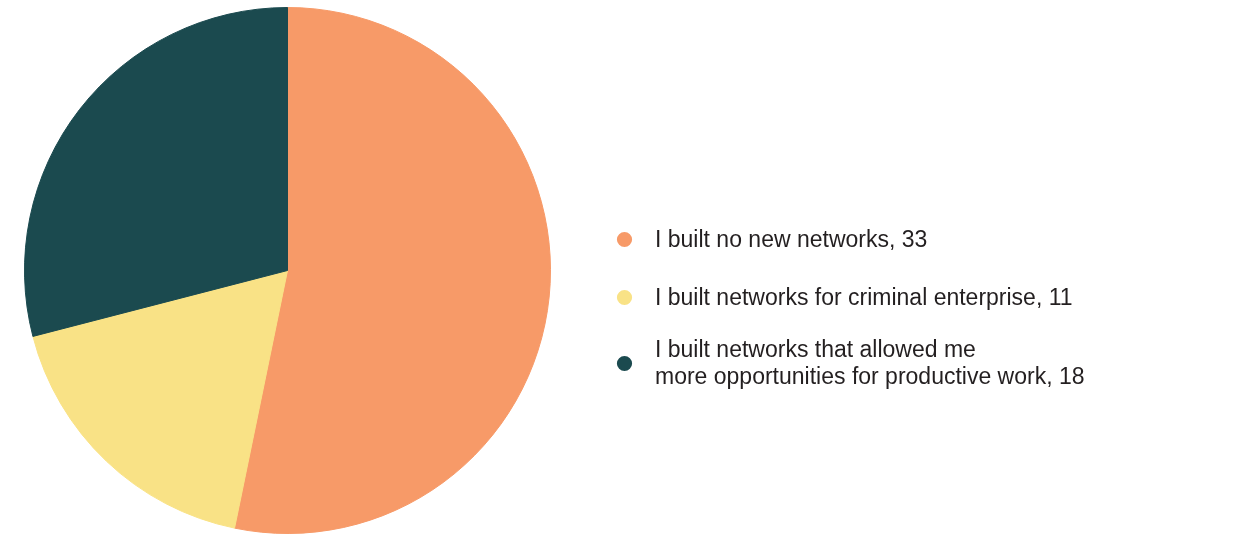 This screenshot has width=1258, height=555. I want to click on legend-label: I built no new networks, 33, so click(791, 239).